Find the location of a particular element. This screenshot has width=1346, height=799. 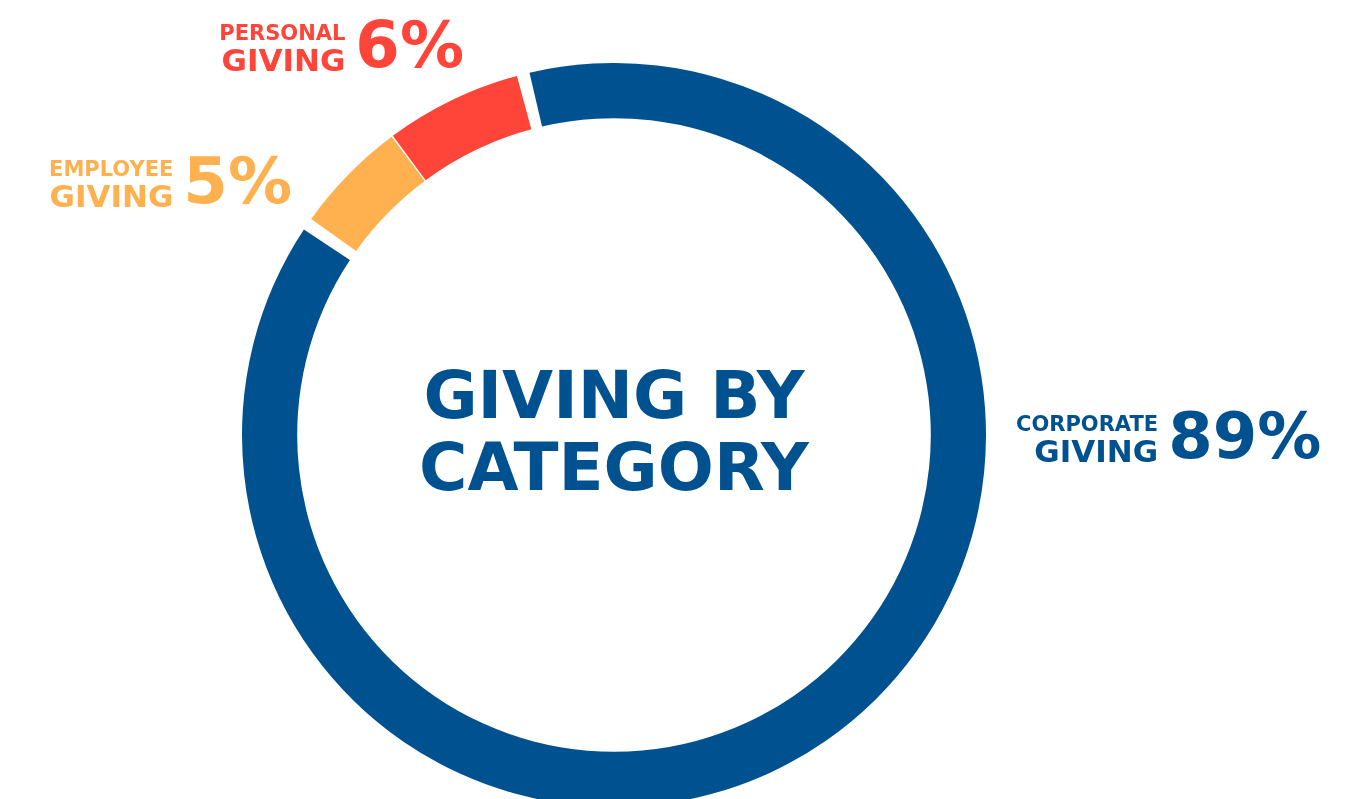

slice-label: PERSONAL GIVING is located at coordinates (282, 49).